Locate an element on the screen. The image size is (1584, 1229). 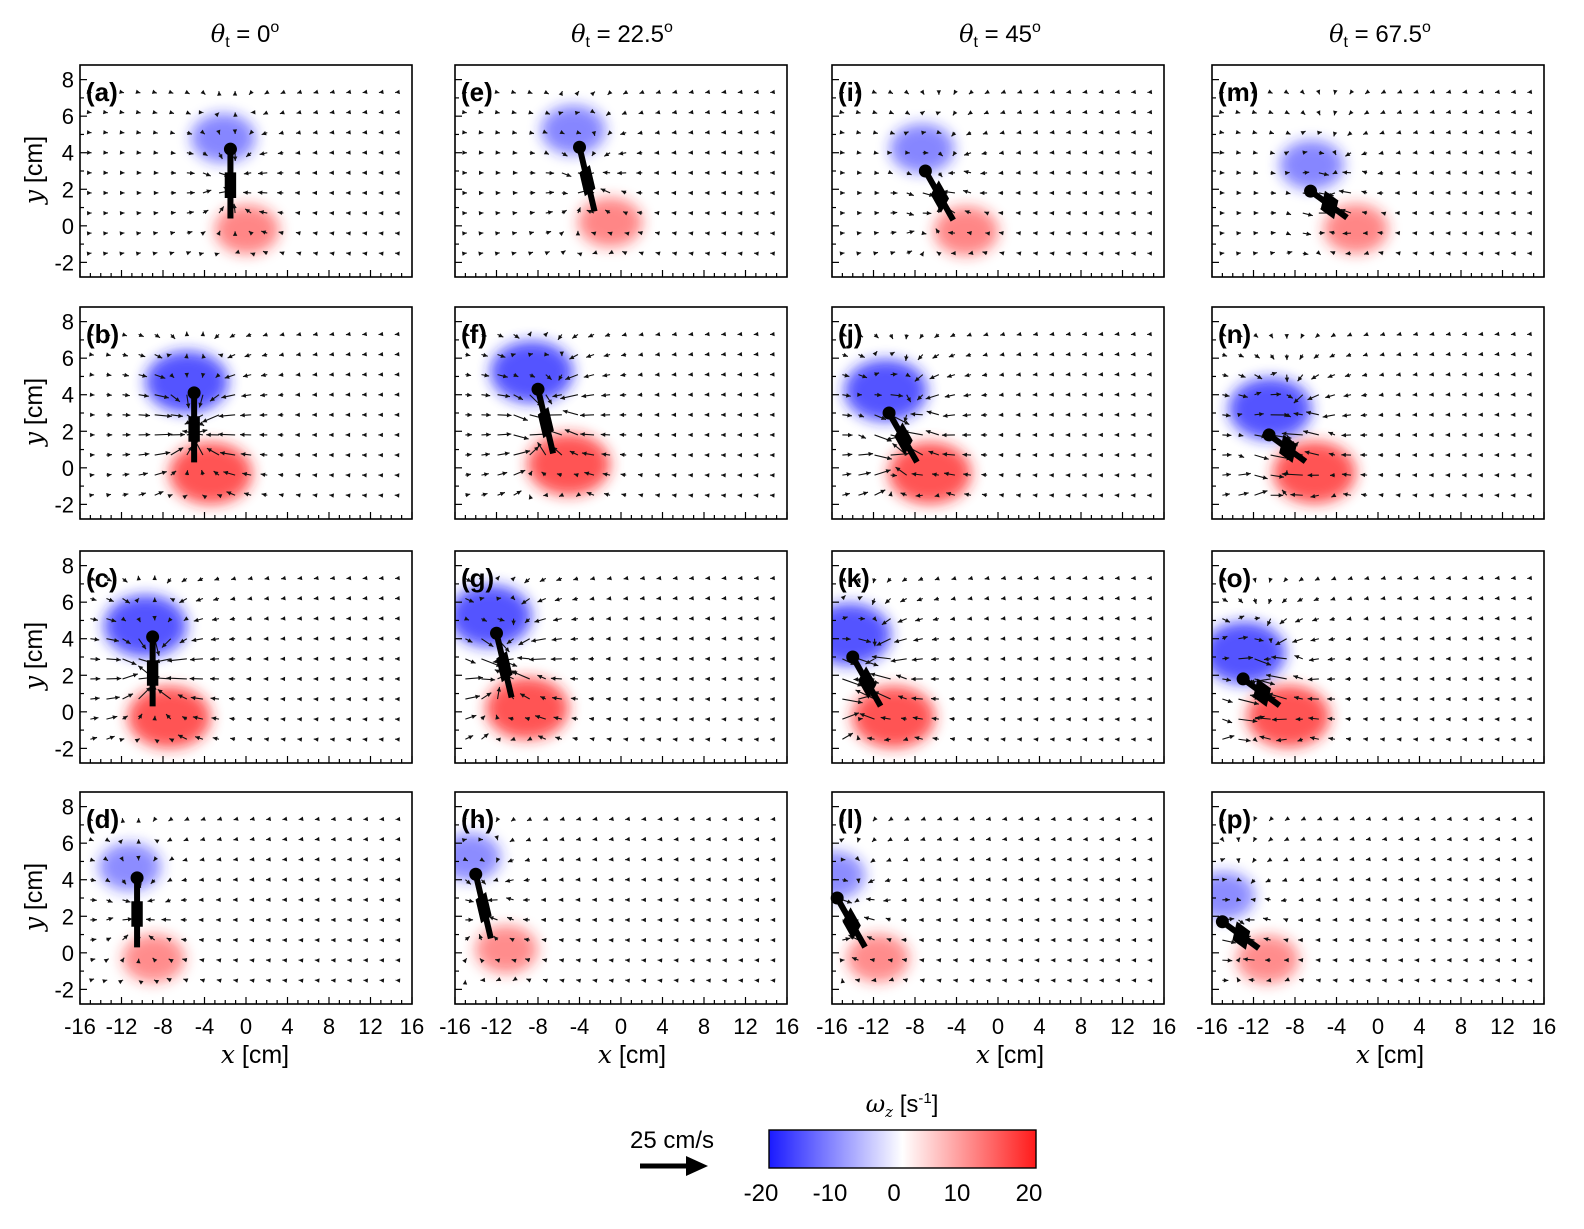
y-tick-label: 0 is located at coordinates (68, 226).